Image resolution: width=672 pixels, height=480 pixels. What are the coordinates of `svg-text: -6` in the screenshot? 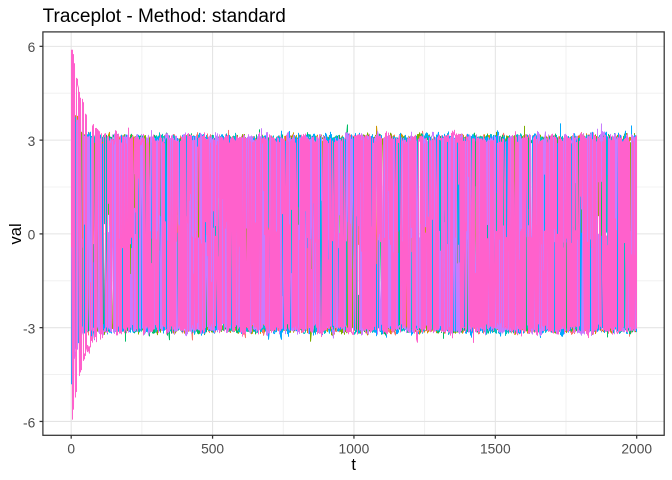 It's located at (29, 422).